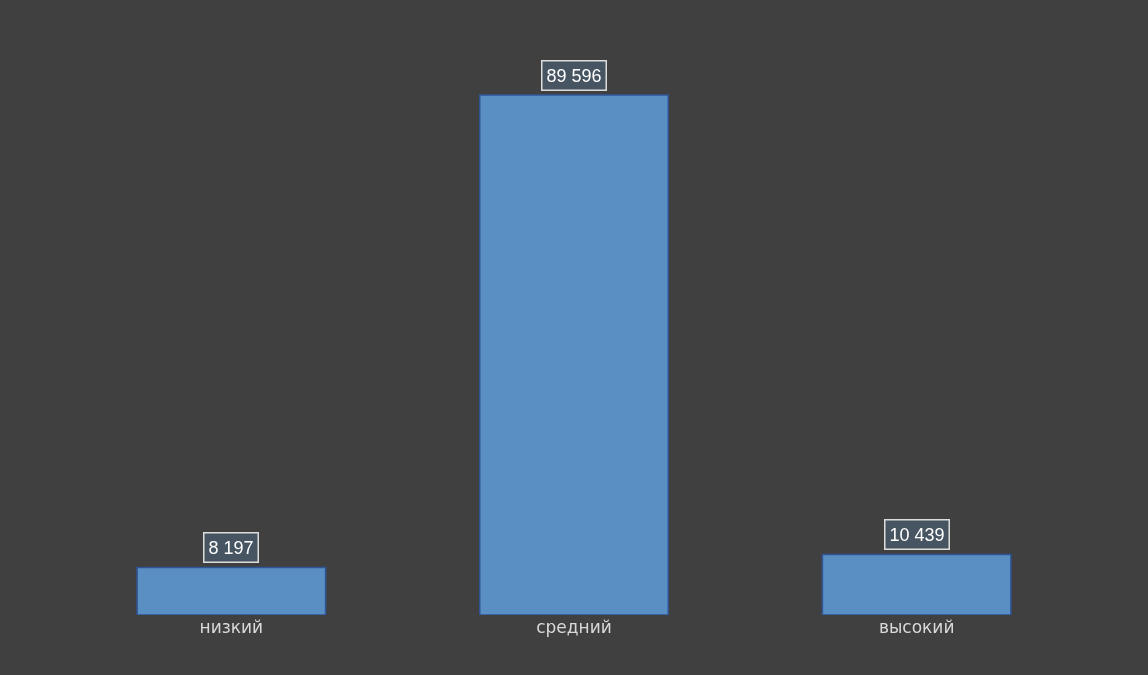  Describe the element at coordinates (917, 534) in the screenshot. I see `data-label: 10 439` at that location.